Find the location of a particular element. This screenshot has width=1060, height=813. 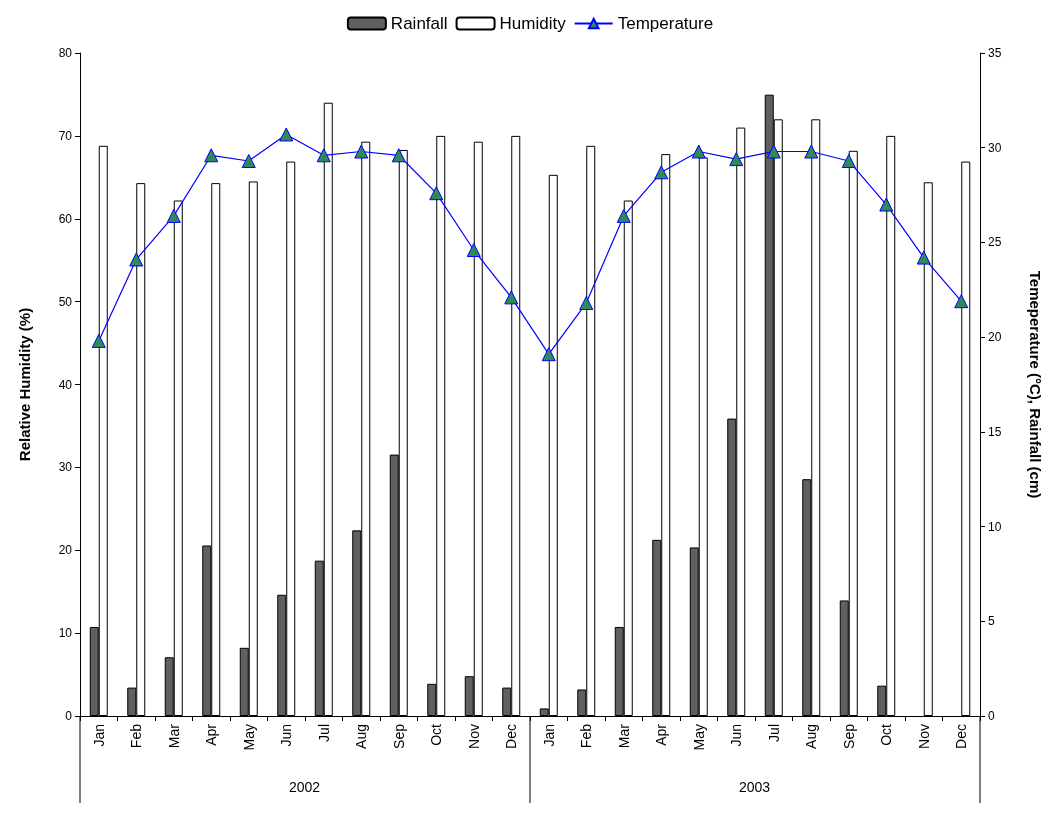

y2-tick-label: 5 is located at coordinates (991, 621).